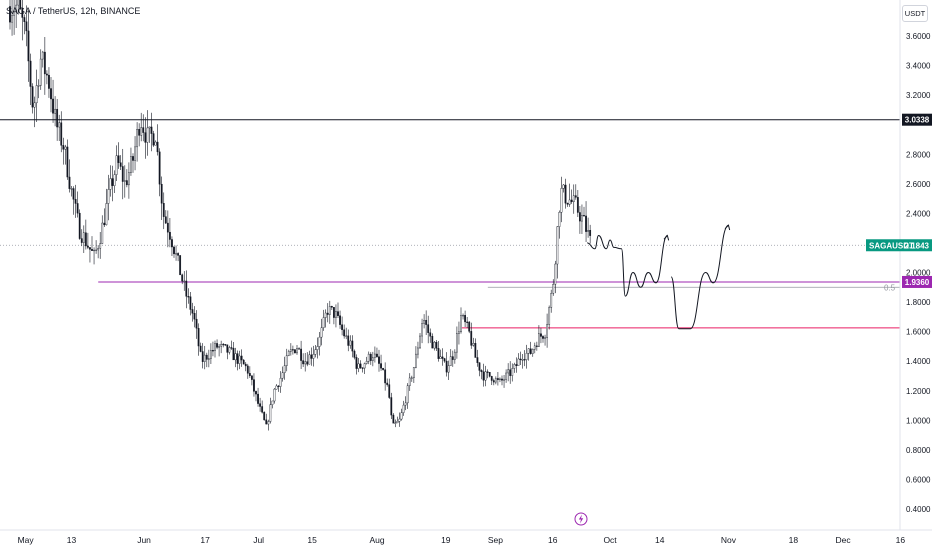  Describe the element at coordinates (466, 537) in the screenshot. I see `time-axis: May 13 Jun 17 Jul 15 Aug 19 Sep 16 Oct 14 Nov 18 Dec 16` at that location.